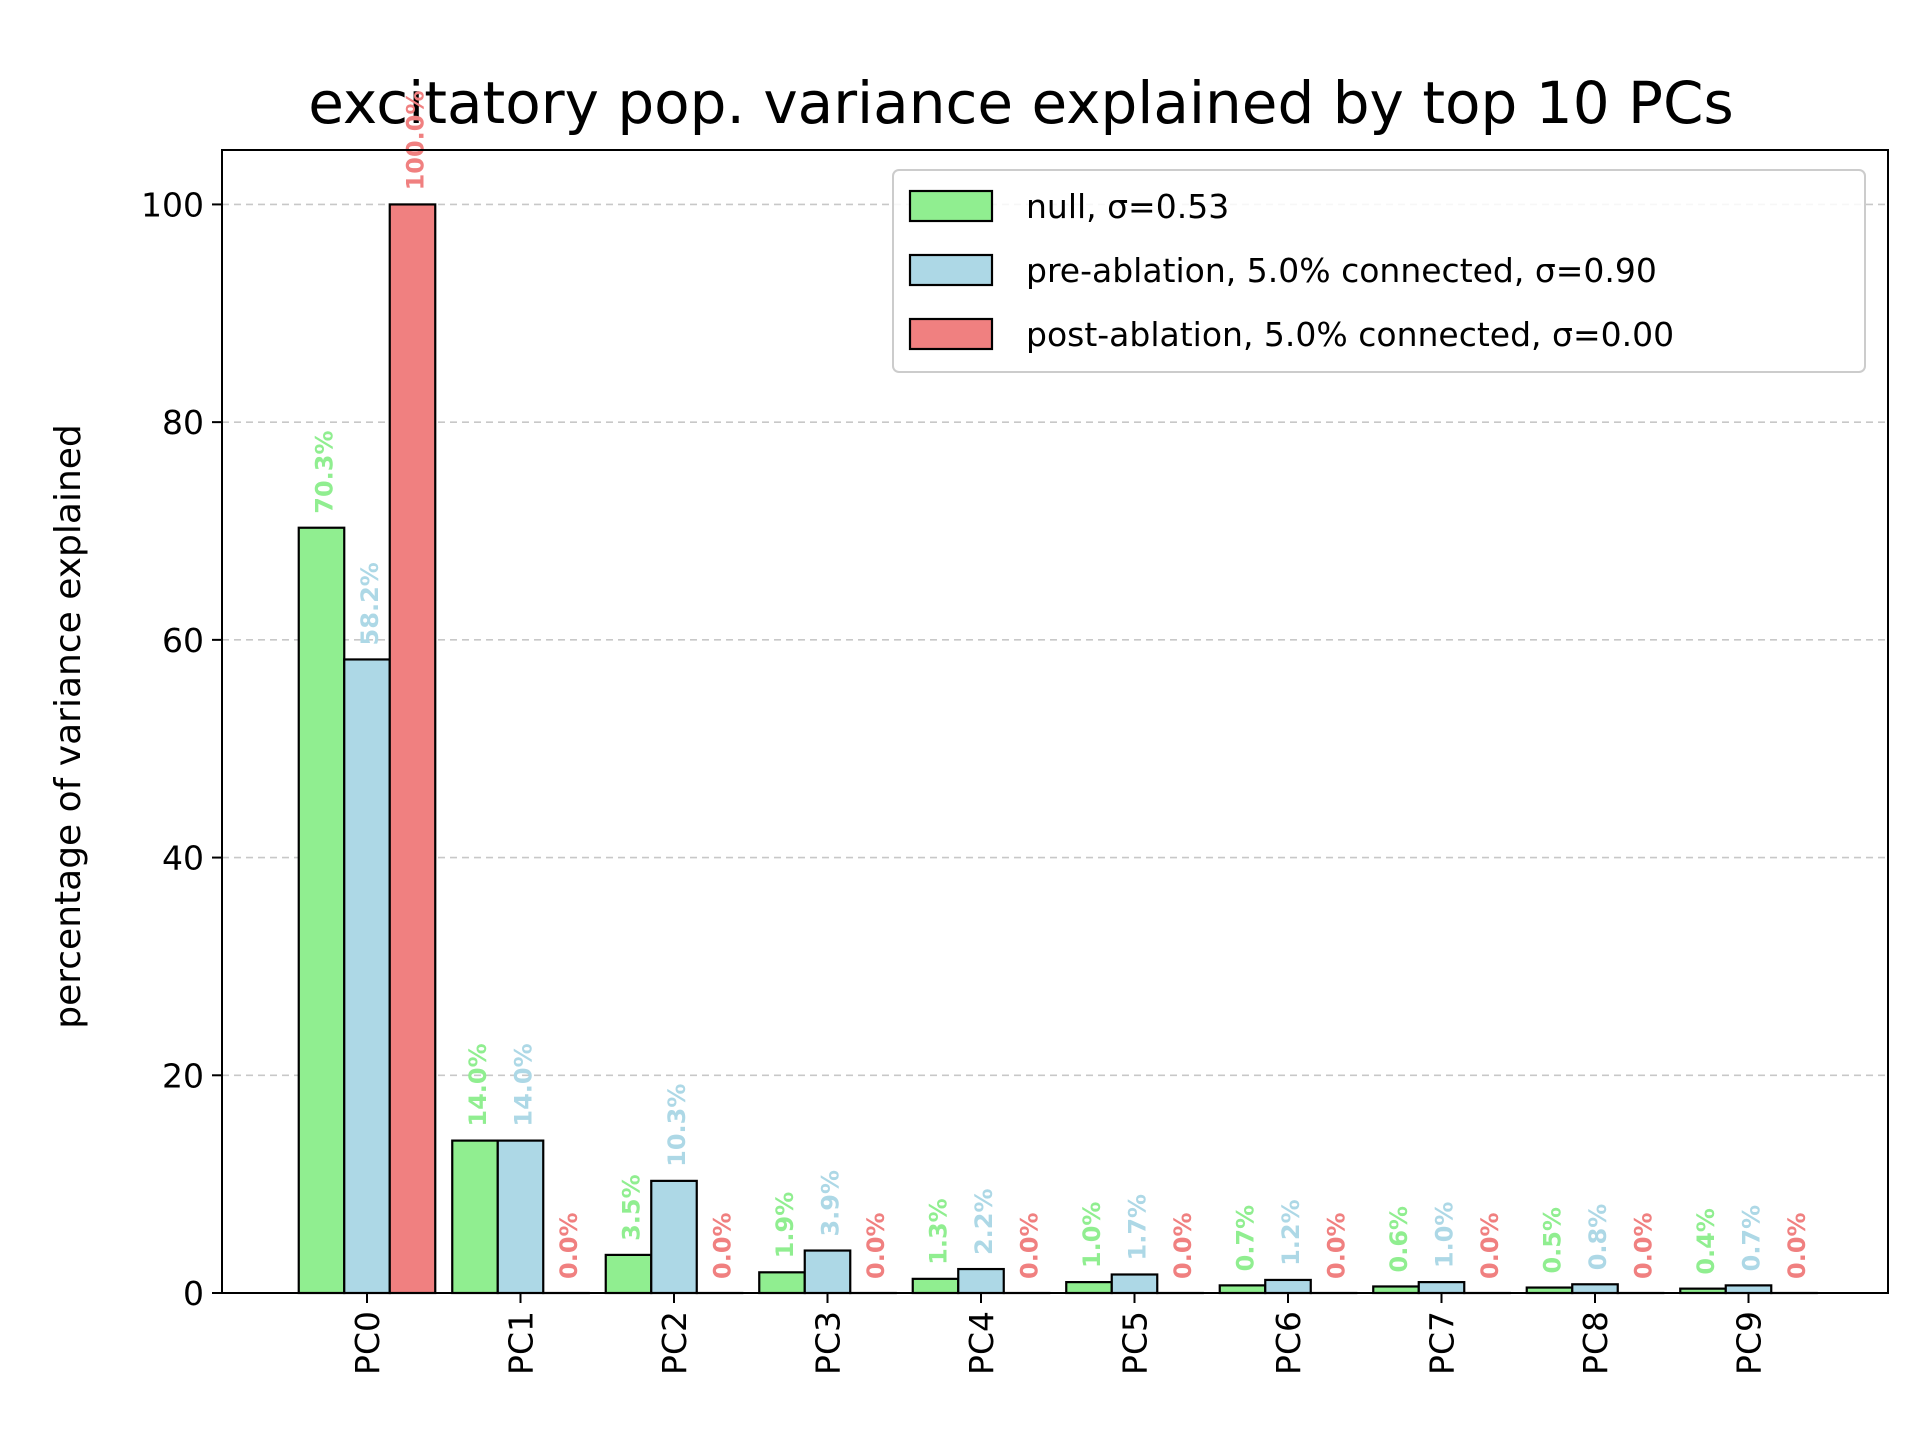 Image resolution: width=1920 pixels, height=1440 pixels. Describe the element at coordinates (183, 640) in the screenshot. I see `y-tick-label: 60` at that location.